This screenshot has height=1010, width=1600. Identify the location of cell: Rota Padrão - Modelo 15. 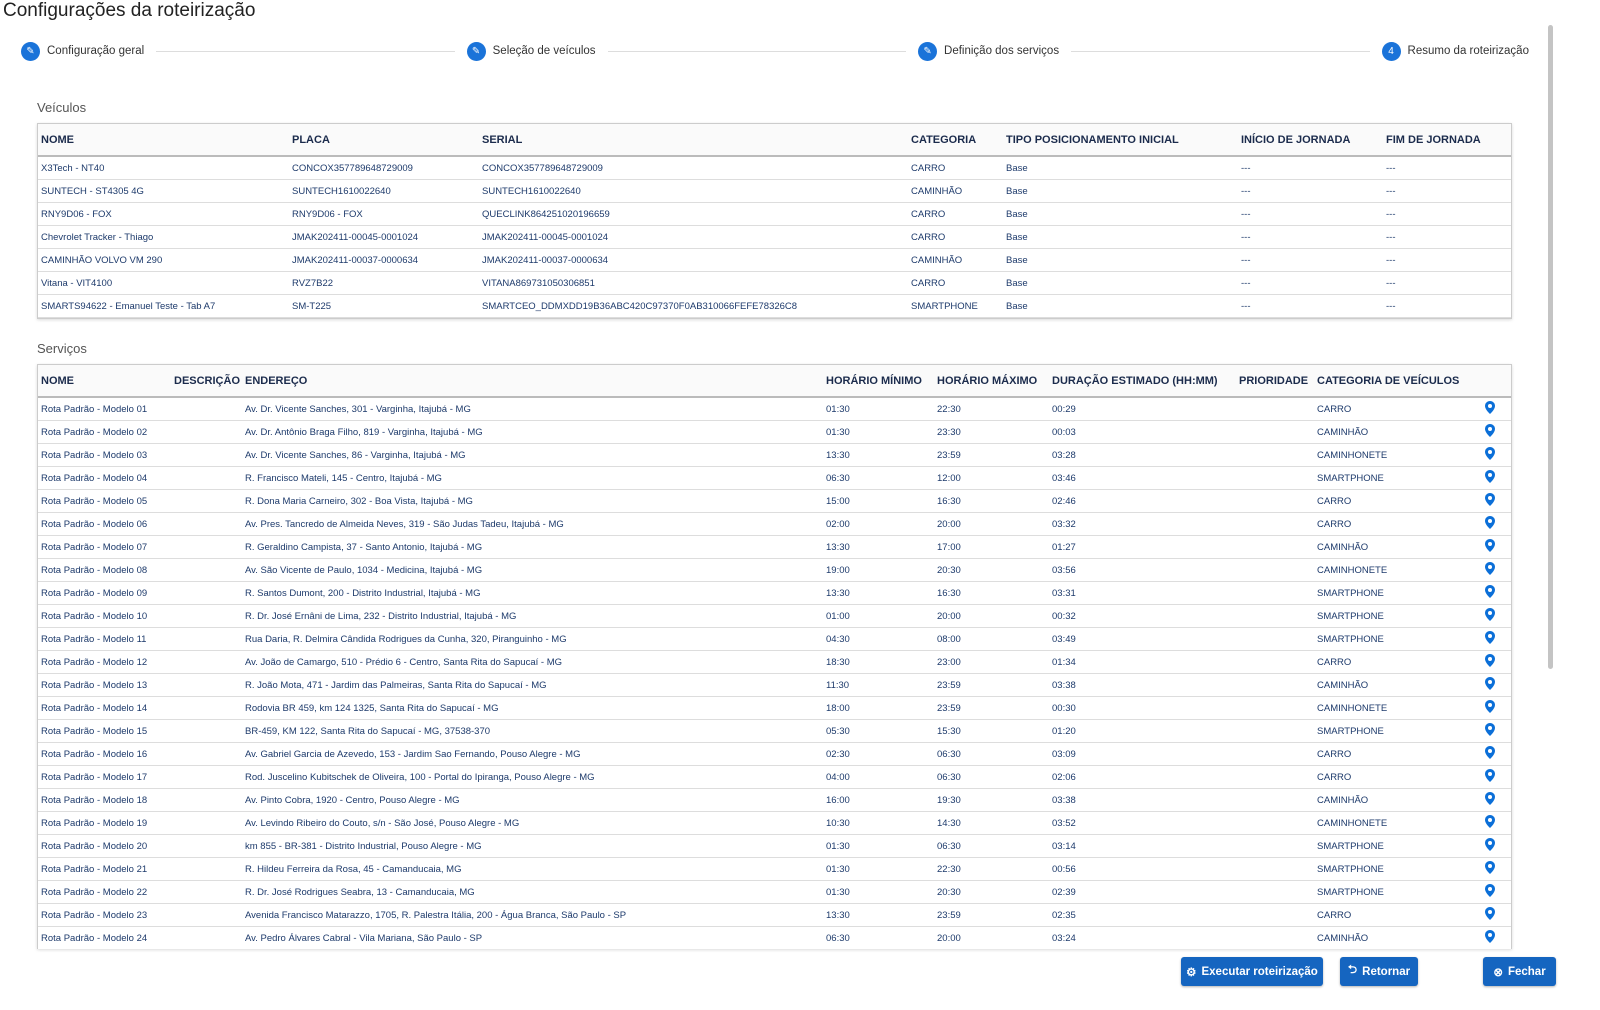
(104, 731).